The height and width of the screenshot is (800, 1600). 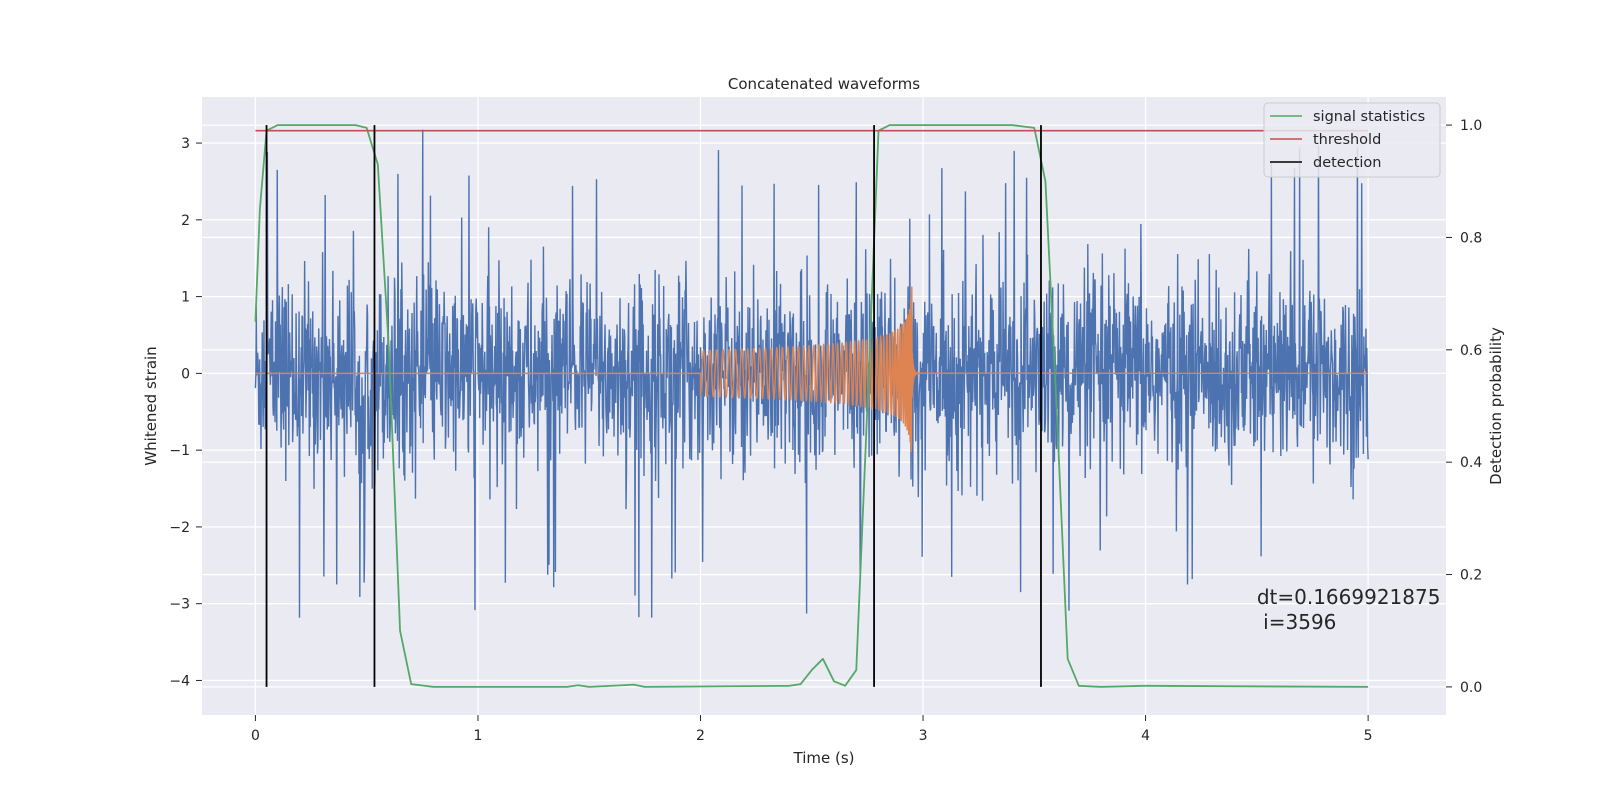 What do you see at coordinates (1145, 736) in the screenshot?
I see `x-tick-label-4: 4` at bounding box center [1145, 736].